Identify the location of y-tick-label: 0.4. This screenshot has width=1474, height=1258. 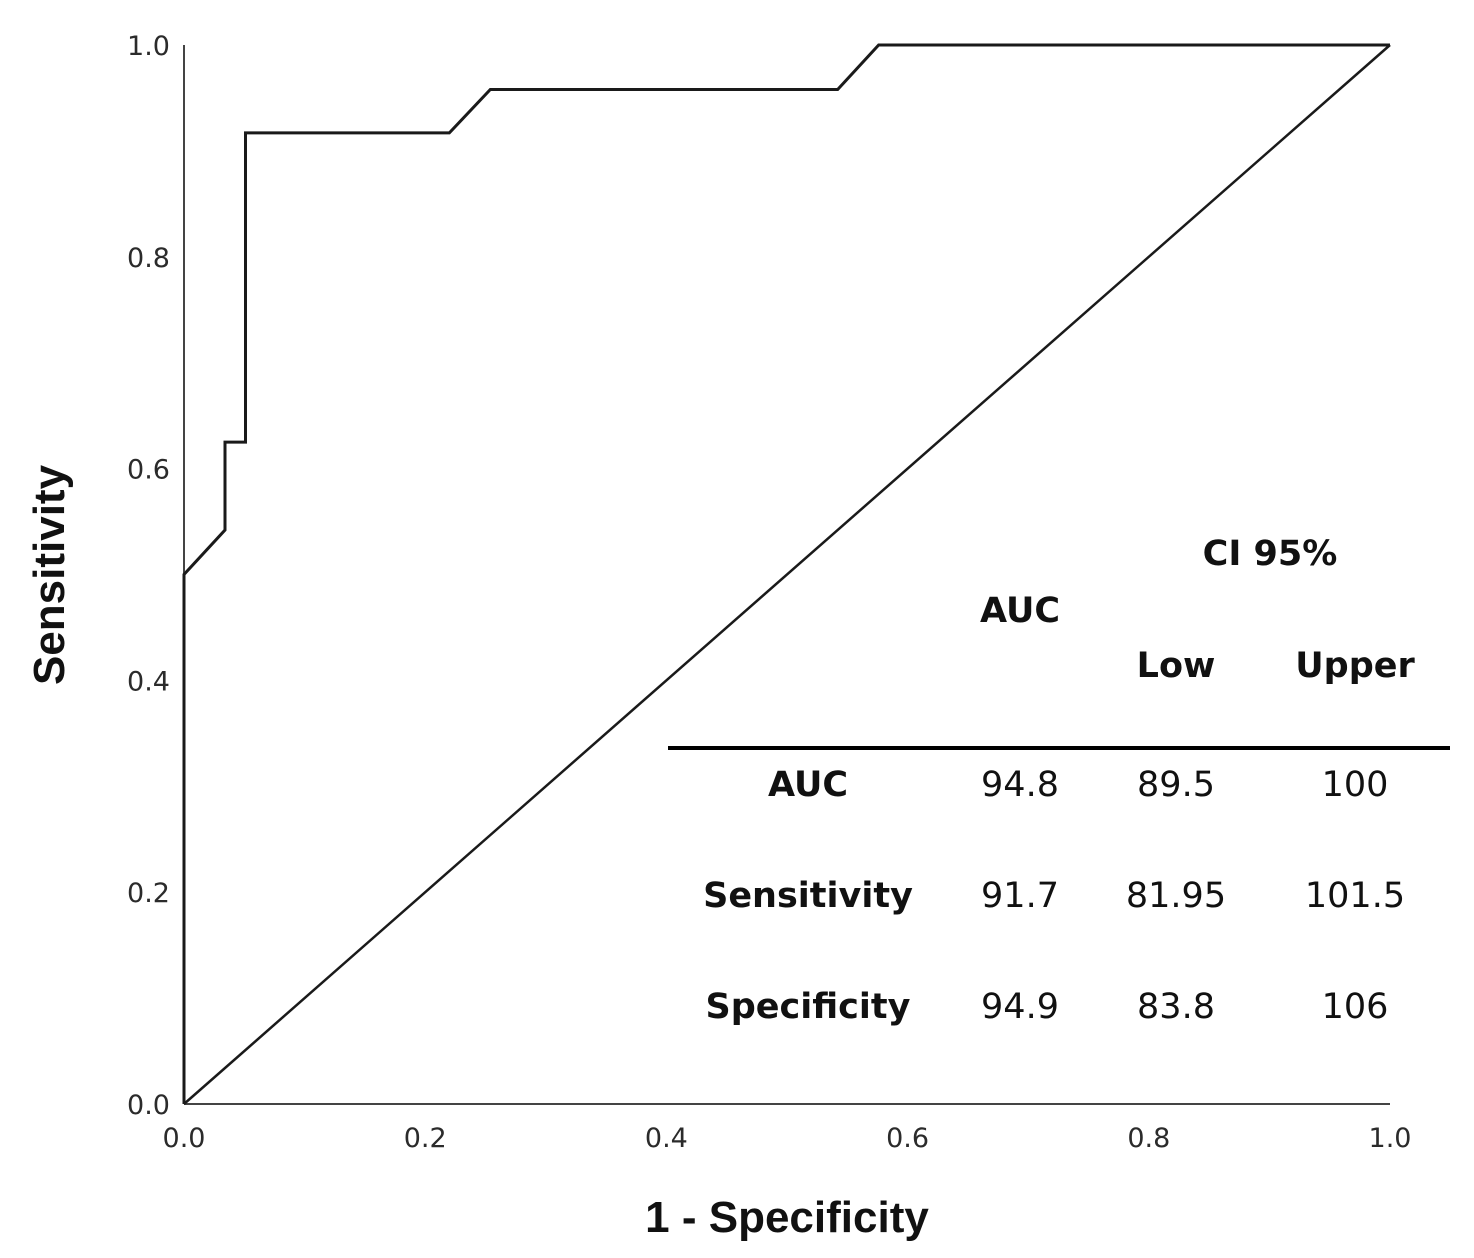
(148, 681).